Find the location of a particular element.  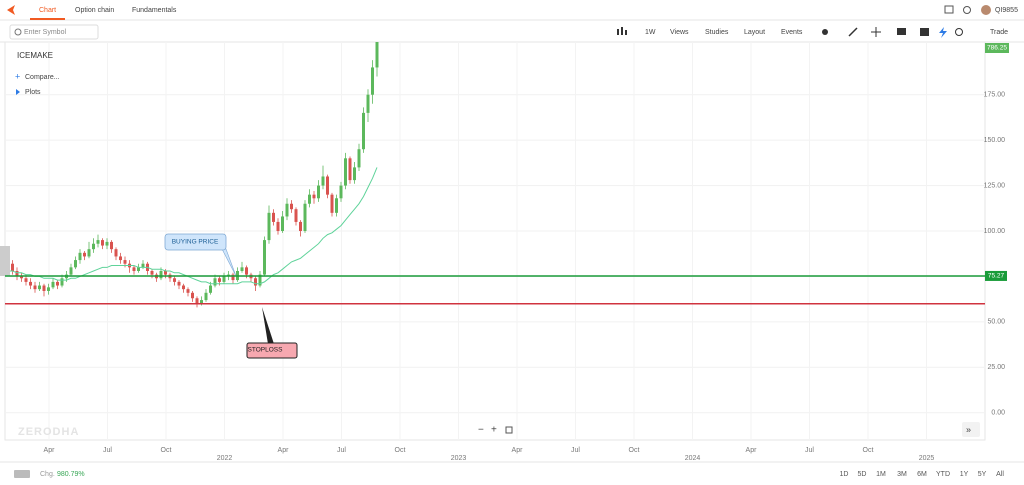

settings-icon is located at coordinates (825, 32).